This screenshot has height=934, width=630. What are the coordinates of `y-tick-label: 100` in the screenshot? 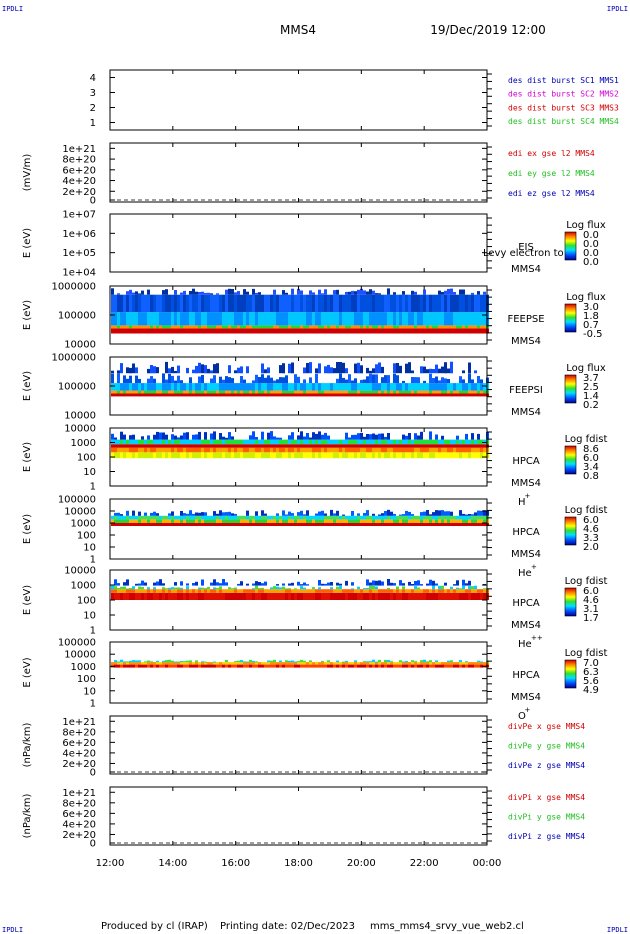 It's located at (86, 536).